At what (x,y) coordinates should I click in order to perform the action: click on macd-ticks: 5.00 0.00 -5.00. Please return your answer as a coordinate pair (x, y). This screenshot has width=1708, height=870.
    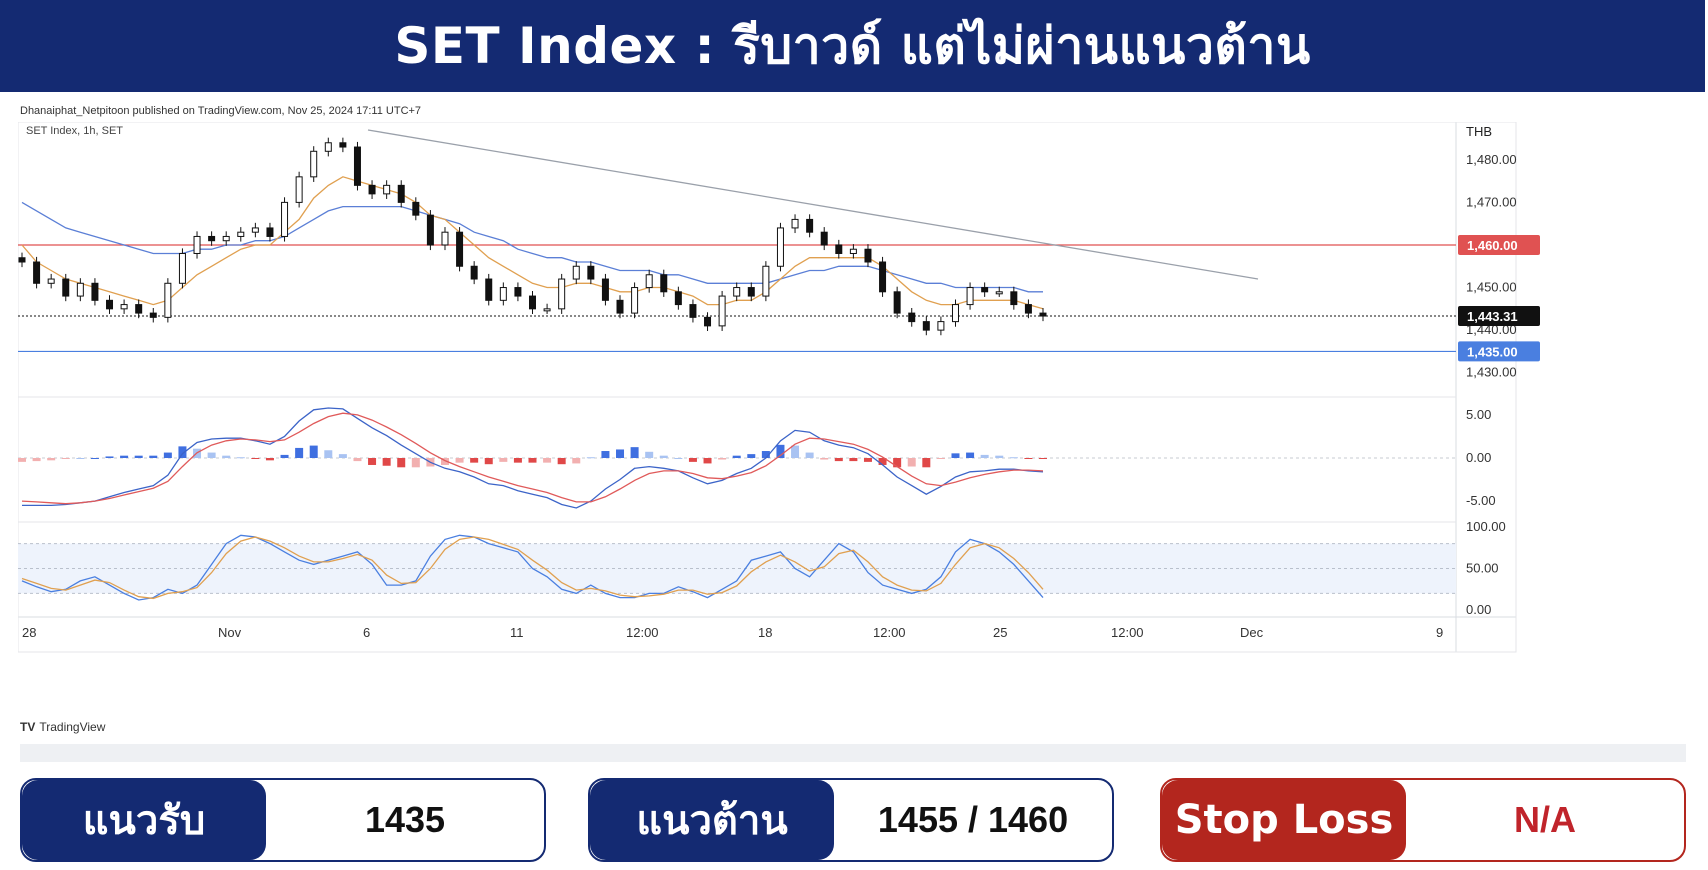
    Looking at the image, I should click on (757, 457).